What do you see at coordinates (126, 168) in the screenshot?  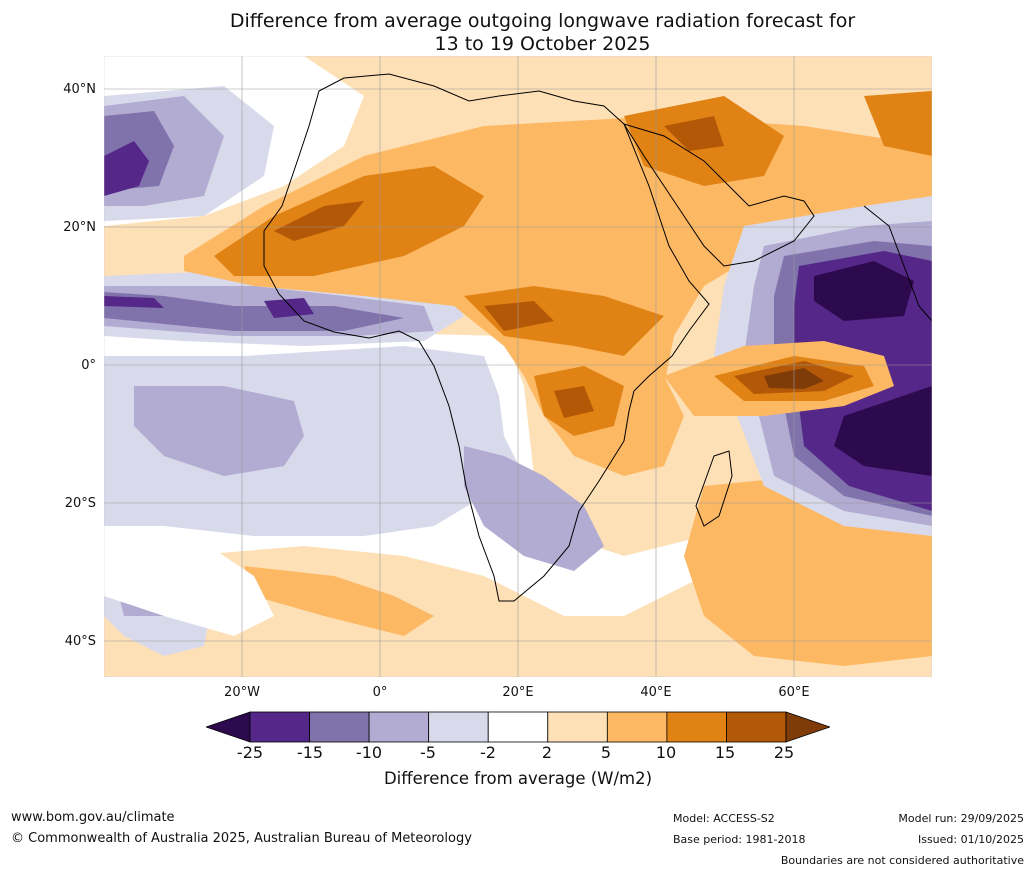 I see `anomaly-north-atlantic-purple` at bounding box center [126, 168].